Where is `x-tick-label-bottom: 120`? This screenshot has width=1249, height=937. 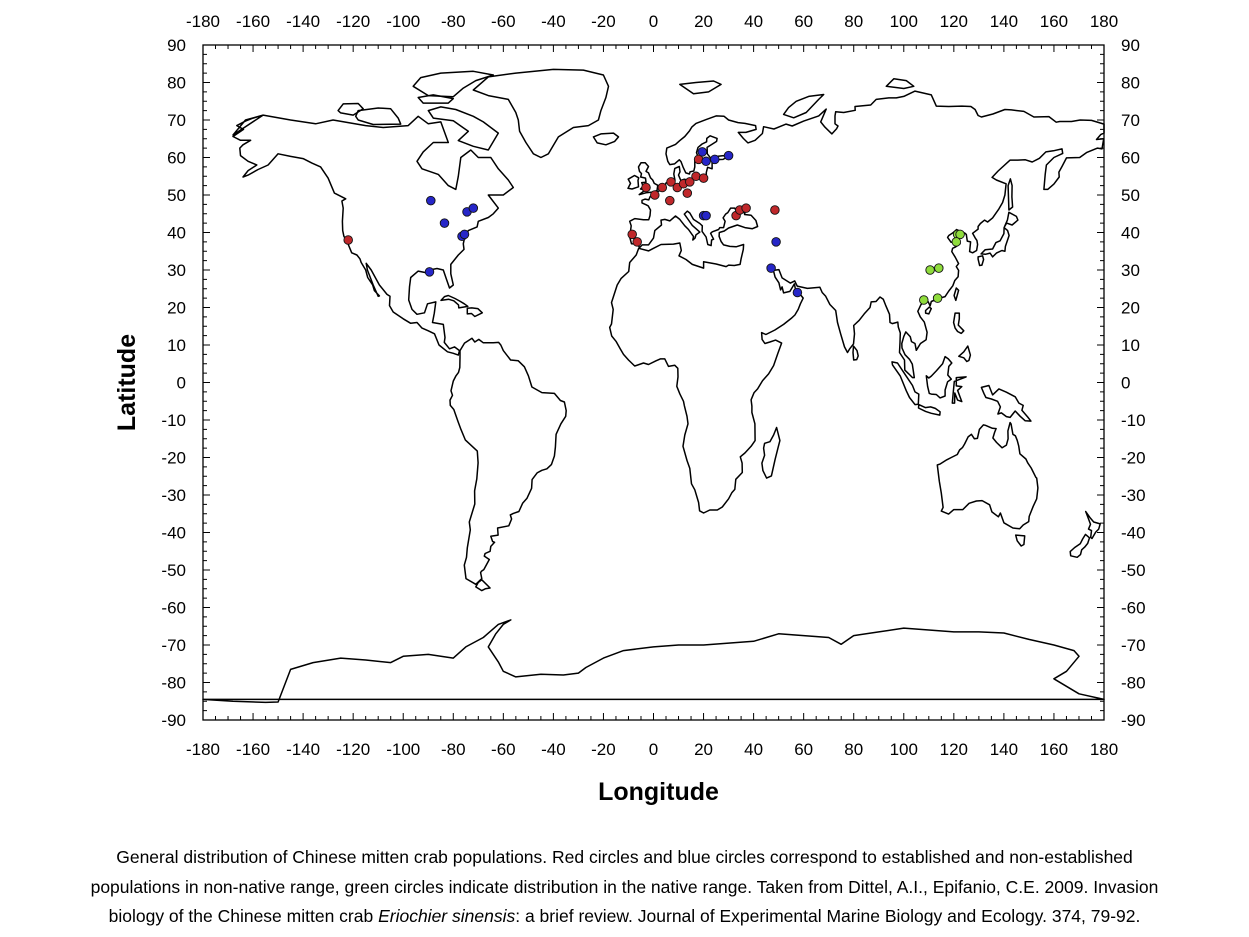
x-tick-label-bottom: 120 is located at coordinates (954, 749).